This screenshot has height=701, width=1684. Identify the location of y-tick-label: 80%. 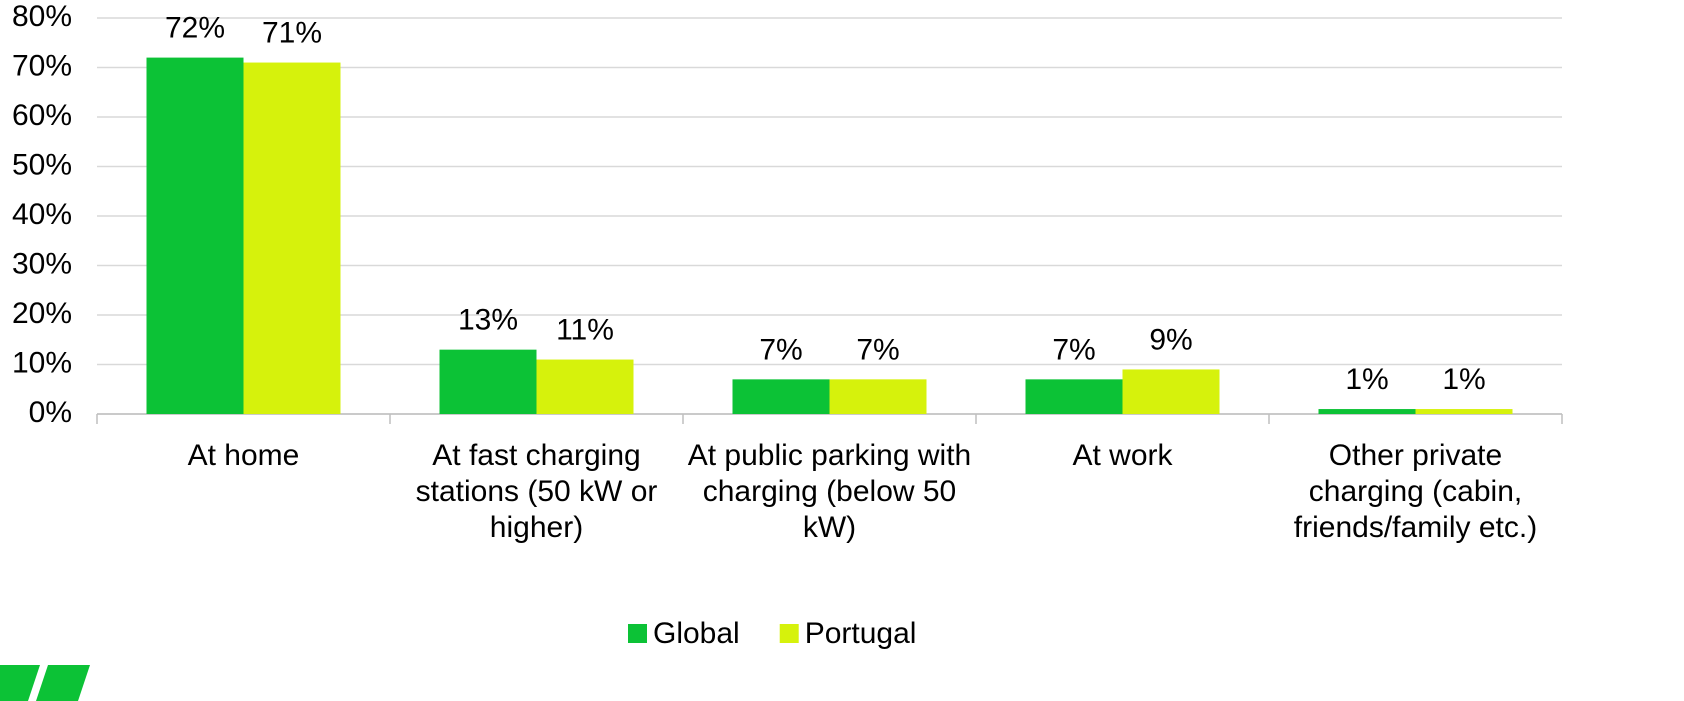
(42, 16).